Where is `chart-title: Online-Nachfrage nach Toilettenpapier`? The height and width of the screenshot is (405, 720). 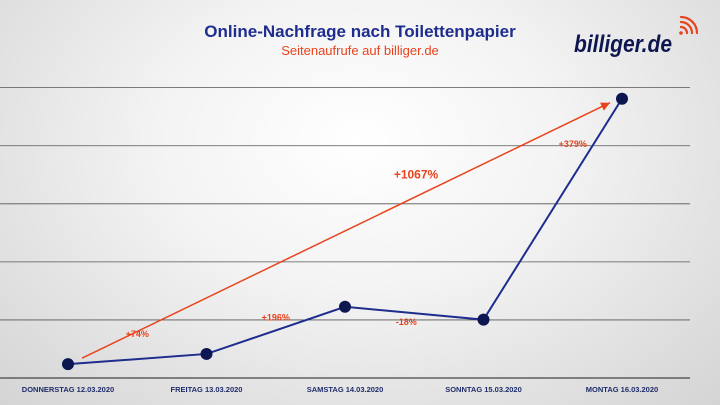
chart-title: Online-Nachfrage nach Toilettenpapier is located at coordinates (360, 31).